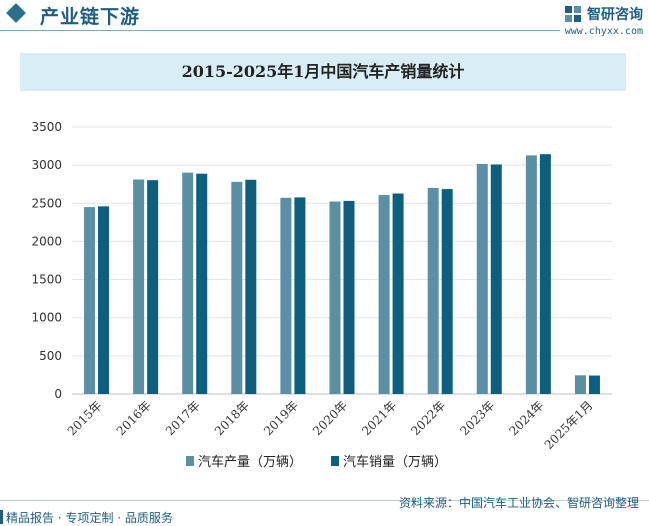  What do you see at coordinates (183, 418) in the screenshot?
I see `x-tick-label: 2017年` at bounding box center [183, 418].